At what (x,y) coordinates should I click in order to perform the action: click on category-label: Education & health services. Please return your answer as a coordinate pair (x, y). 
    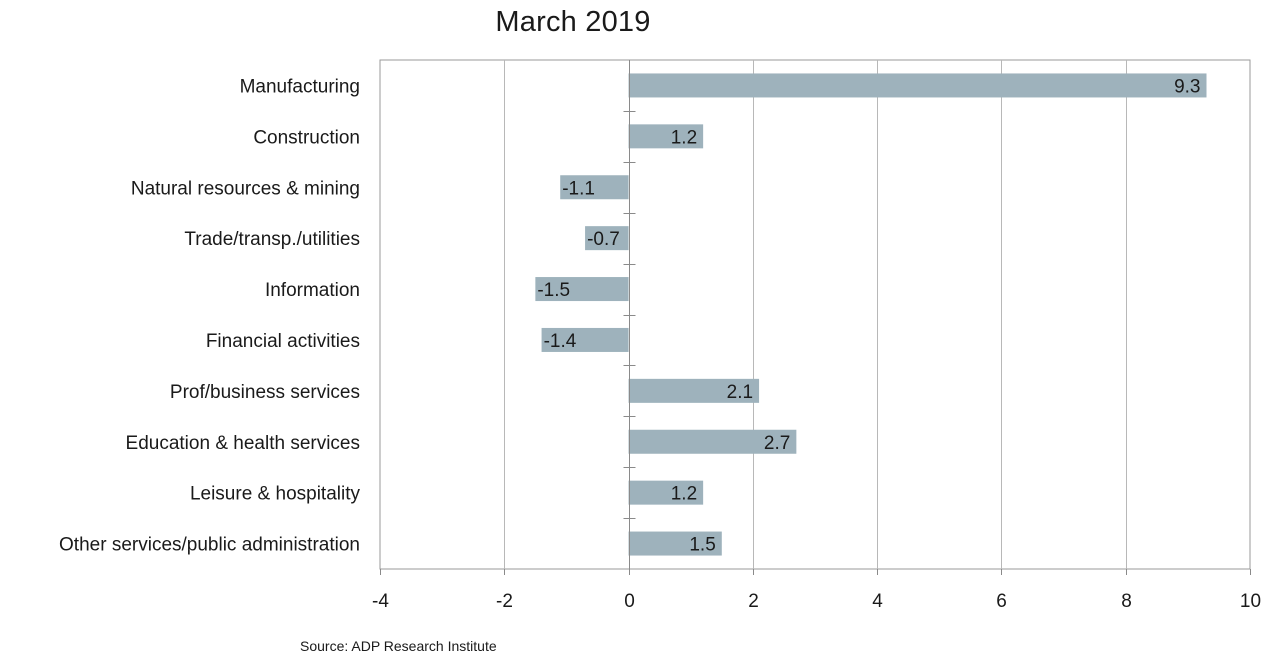
    Looking at the image, I should click on (243, 443).